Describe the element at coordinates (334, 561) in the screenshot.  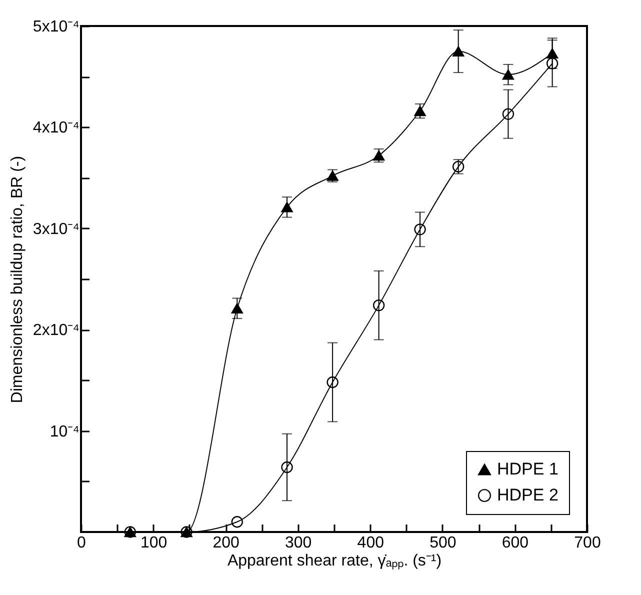
I see `x-axis-title: Apparent shear rate, γ̇ₐₚₚ. (s⁻¹)` at that location.